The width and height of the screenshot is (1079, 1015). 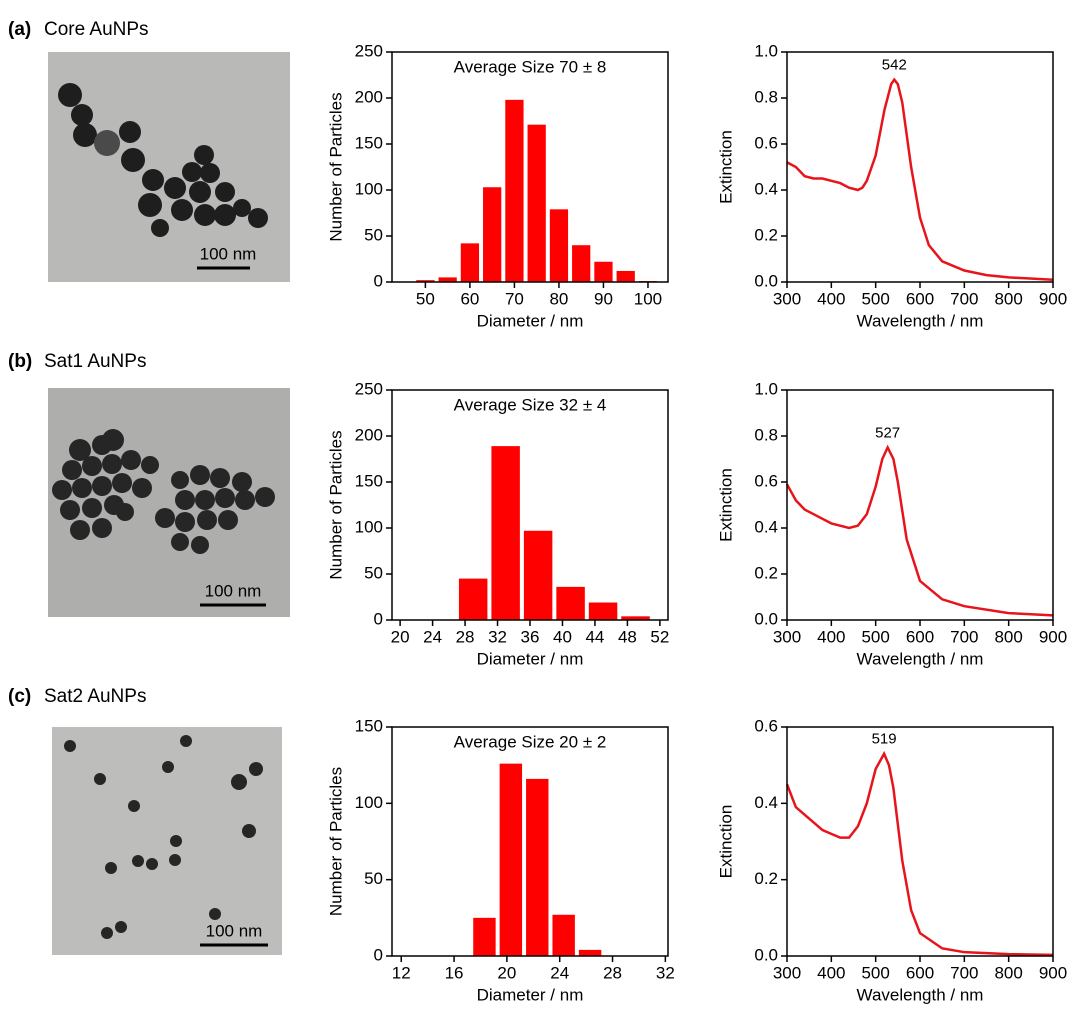 What do you see at coordinates (454, 972) in the screenshot?
I see `x-tick-label: 16` at bounding box center [454, 972].